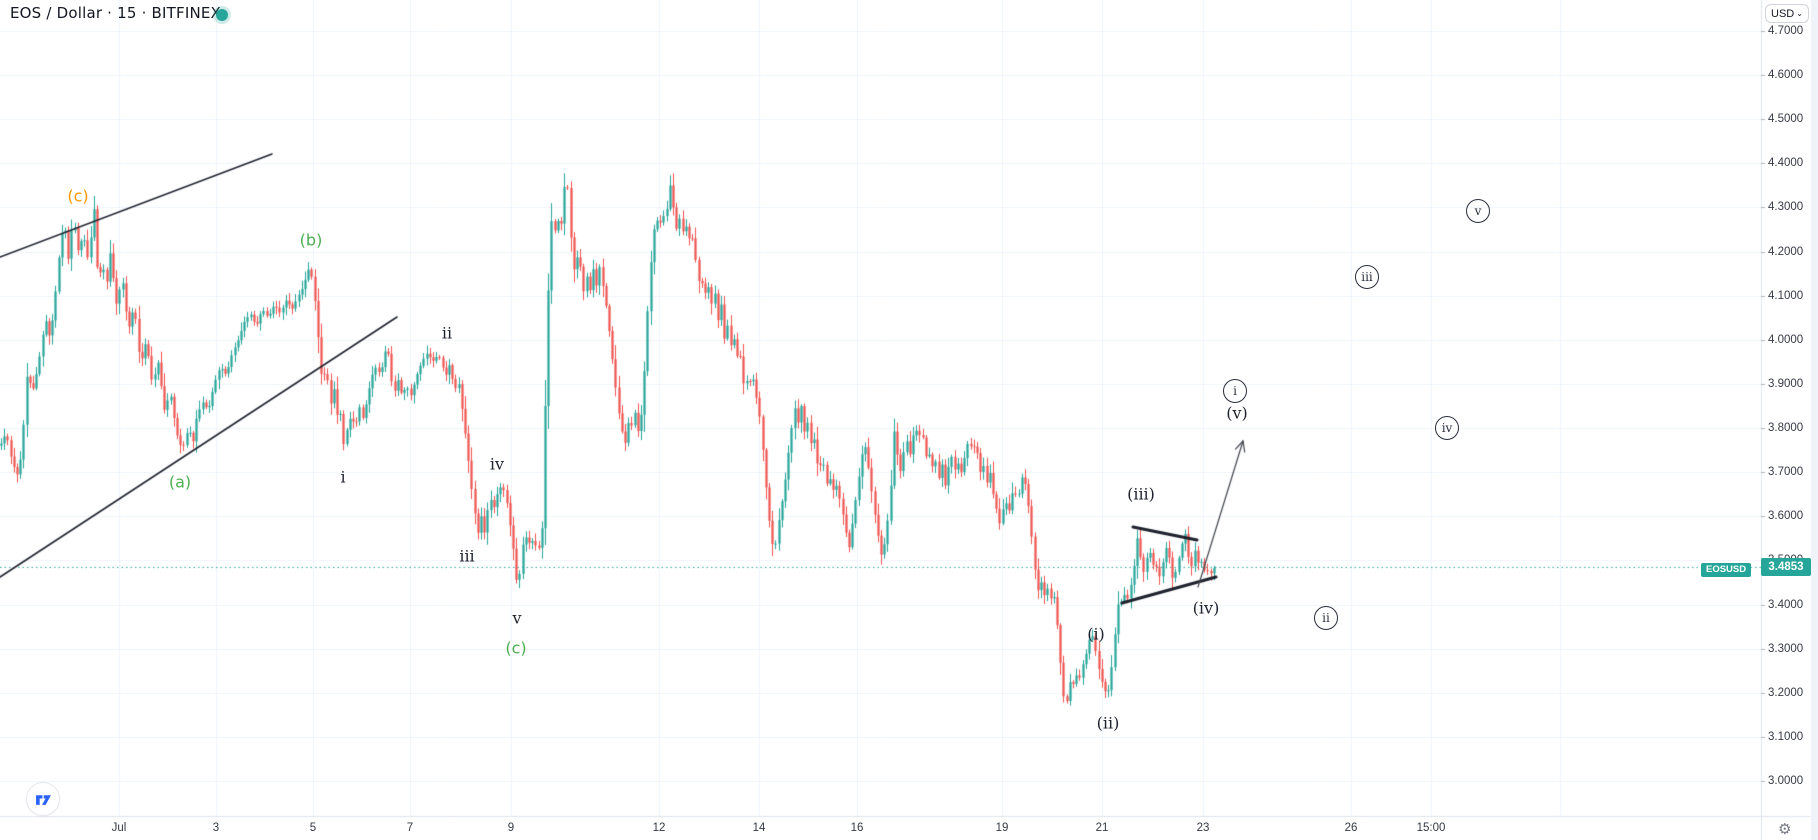 This screenshot has height=840, width=1818. What do you see at coordinates (1786, 31) in the screenshot?
I see `price-axis-tick: 4.7000` at bounding box center [1786, 31].